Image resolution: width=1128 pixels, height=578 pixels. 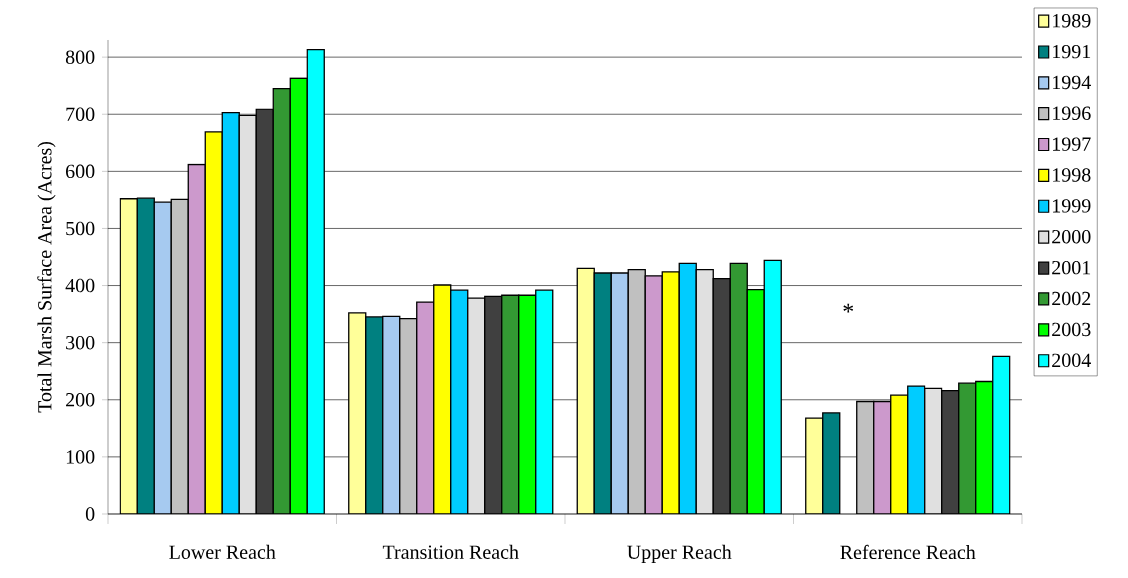 What do you see at coordinates (80, 342) in the screenshot?
I see `y-tick-label: 300` at bounding box center [80, 342].